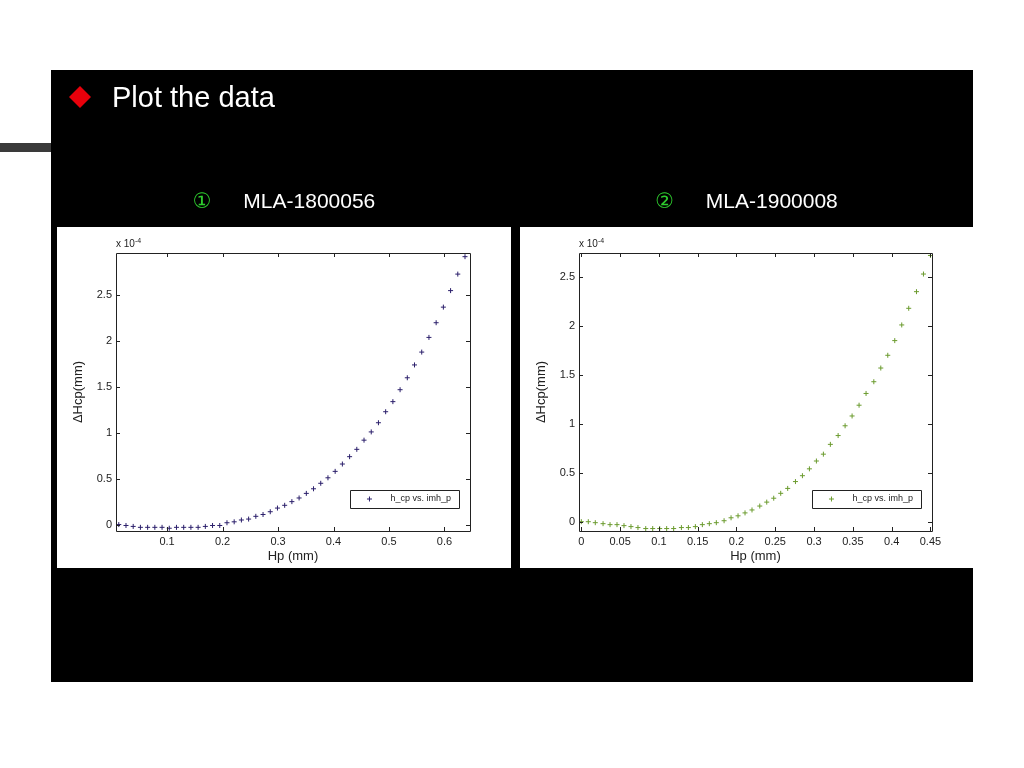 This screenshot has height=768, width=1024. I want to click on x-tick-label: 0.6, so click(444, 540).